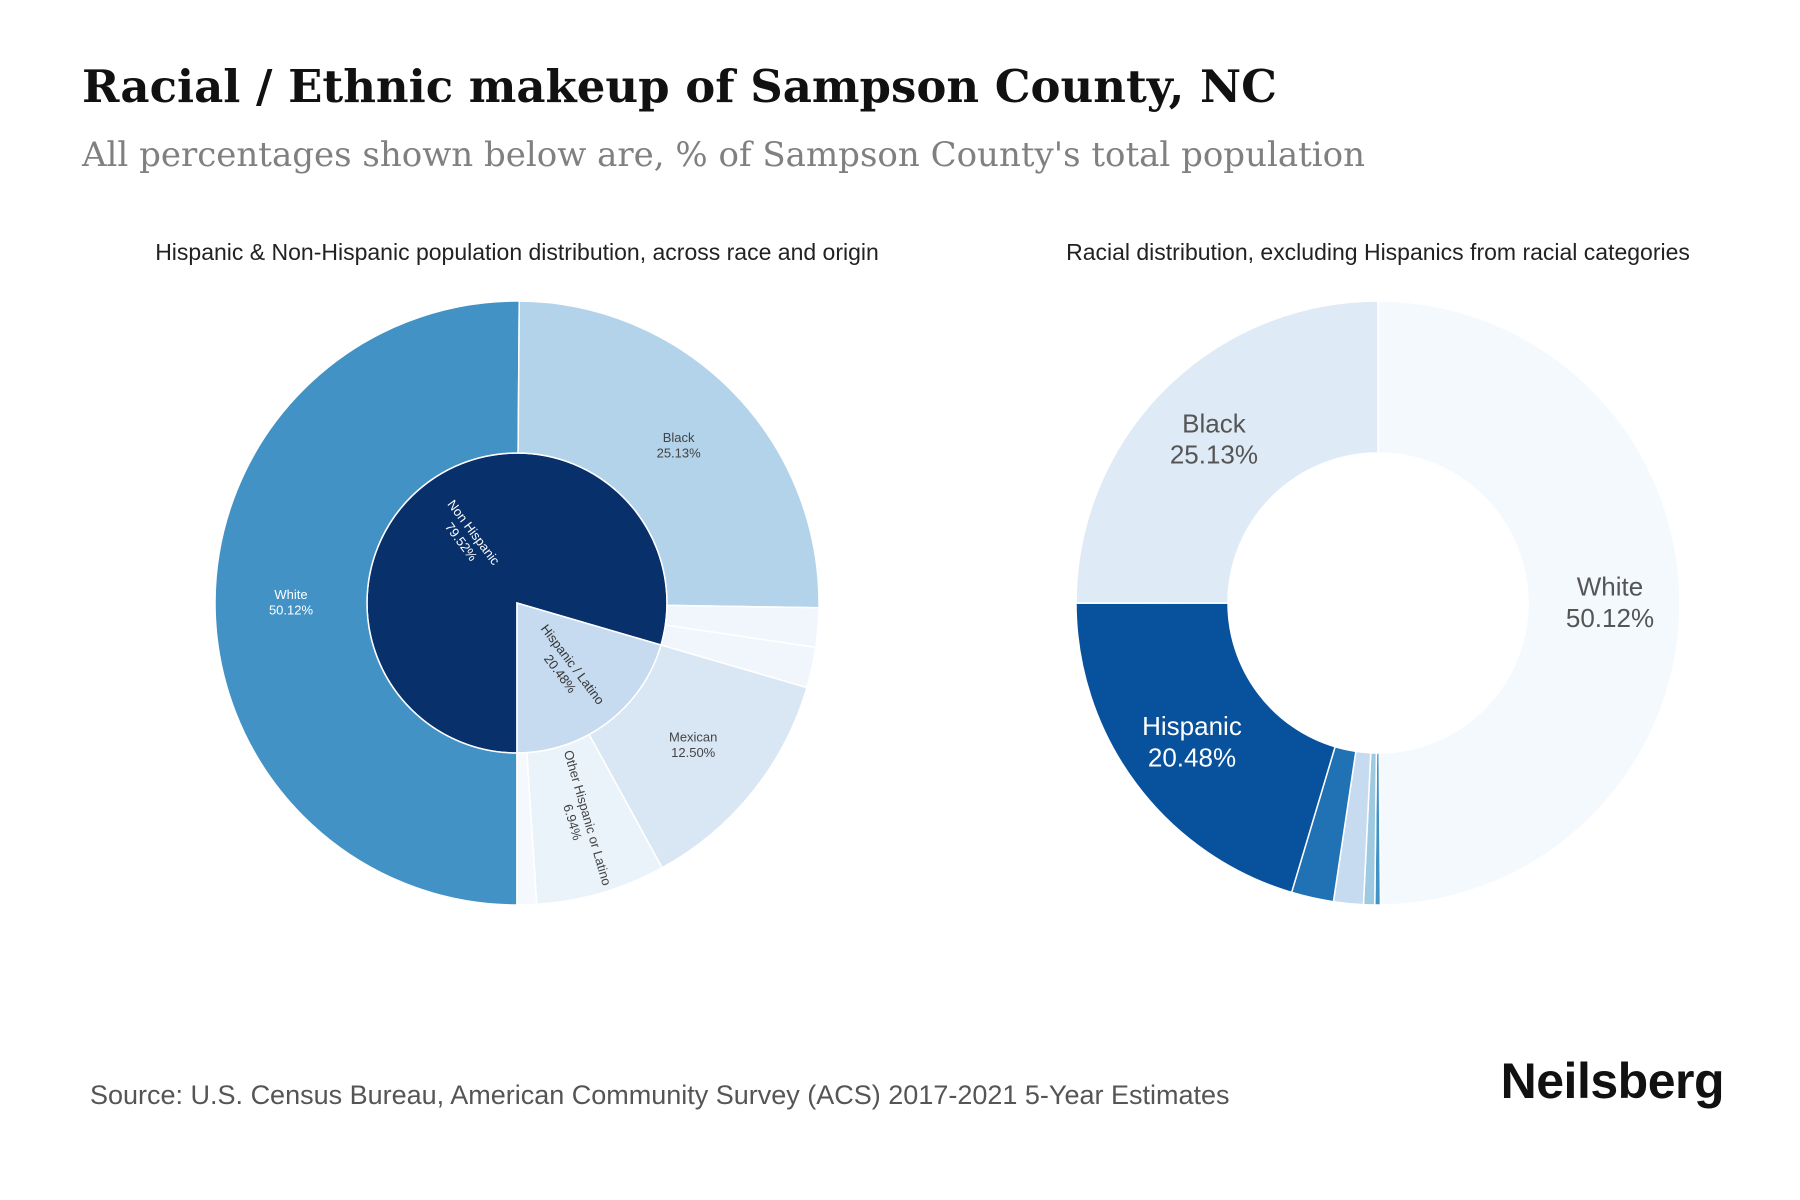 Image resolution: width=1800 pixels, height=1200 pixels. Describe the element at coordinates (1610, 602) in the screenshot. I see `donut-label-white: White 50.12%` at that location.